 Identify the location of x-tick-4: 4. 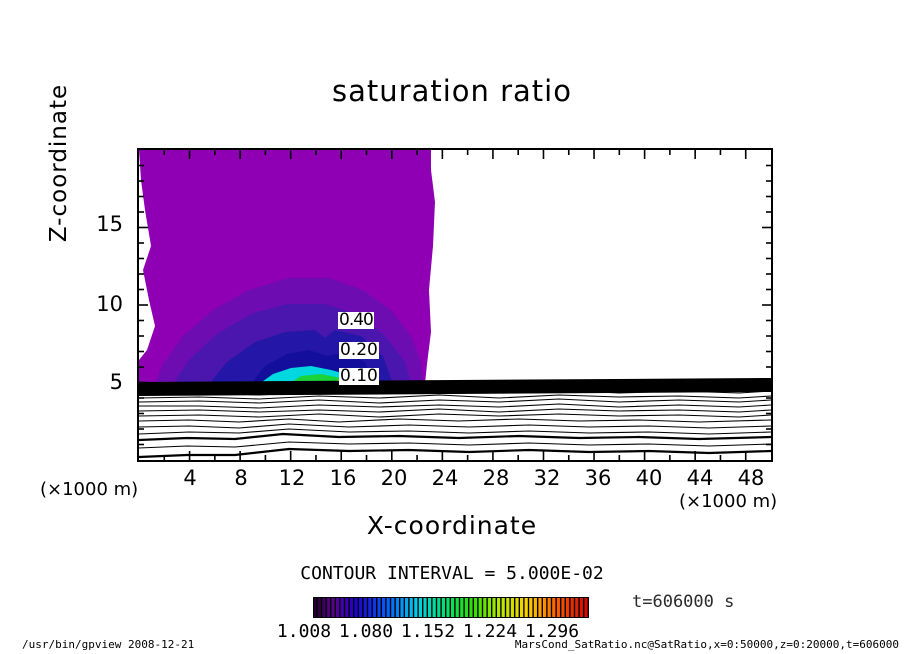
(190, 478).